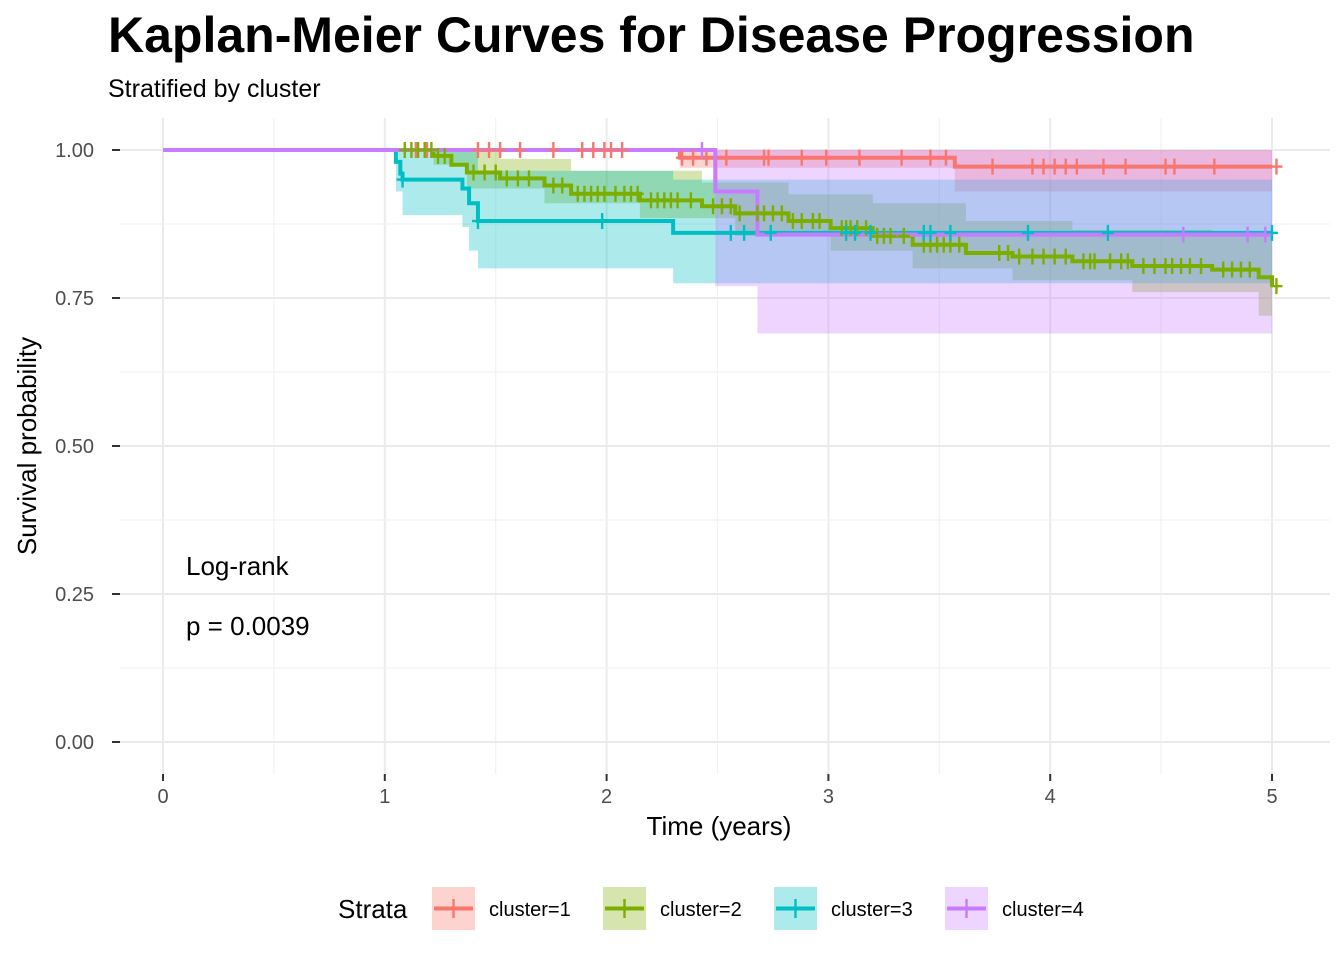 This screenshot has width=1344, height=960. What do you see at coordinates (1043, 910) in the screenshot?
I see `legend-label: cluster=4` at bounding box center [1043, 910].